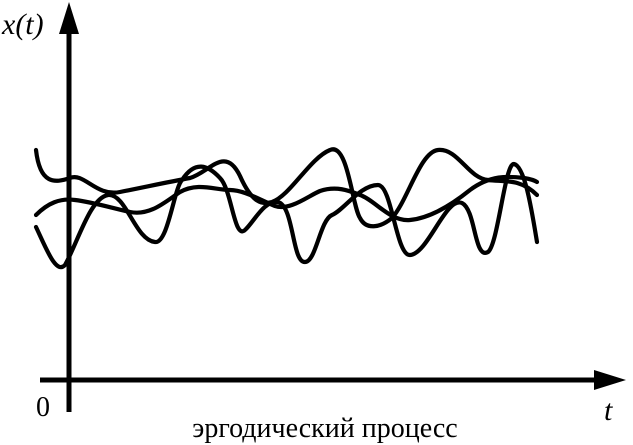 The height and width of the screenshot is (445, 633). What do you see at coordinates (324, 428) in the screenshot?
I see `diagram-caption: эргодический процесс` at bounding box center [324, 428].